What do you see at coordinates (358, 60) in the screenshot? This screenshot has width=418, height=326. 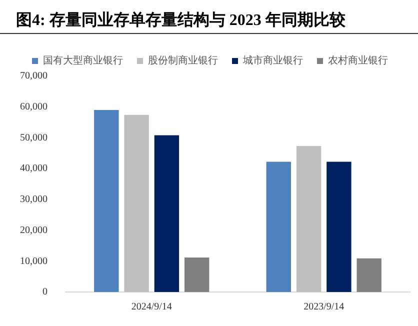 I see `legend-label: 农村商业银行` at bounding box center [358, 60].